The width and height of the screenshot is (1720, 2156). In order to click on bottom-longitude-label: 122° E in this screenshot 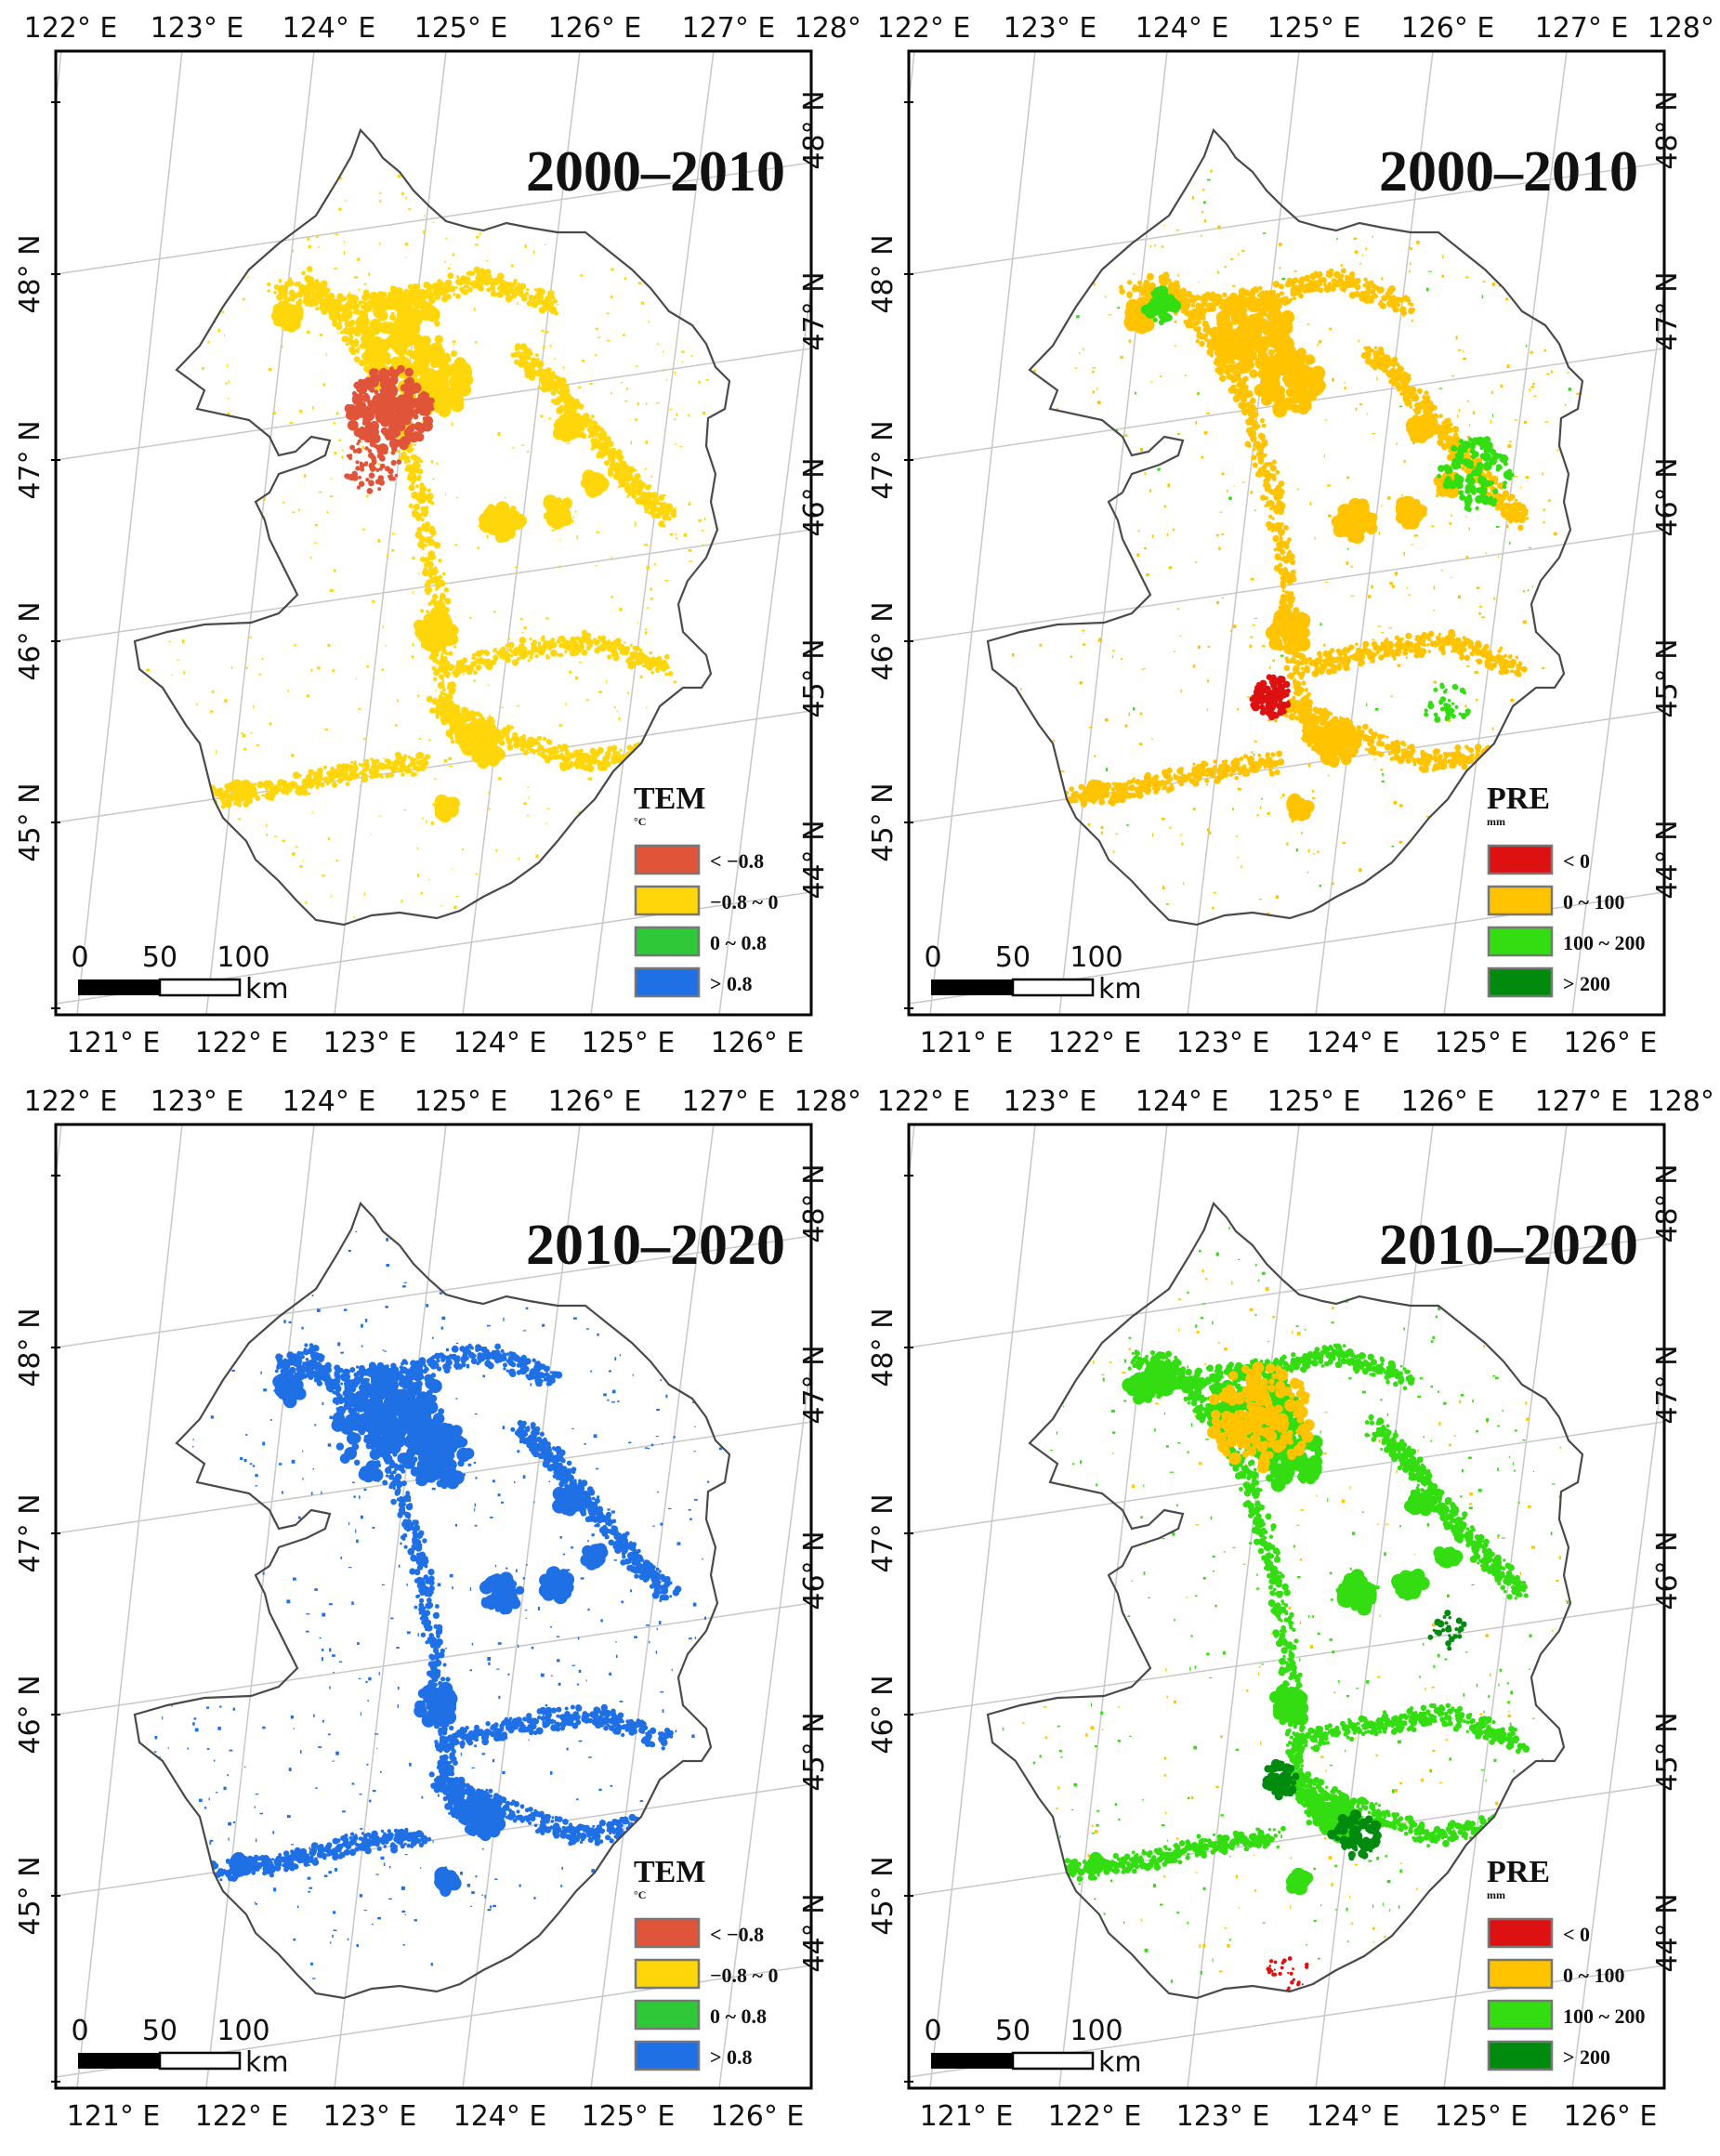, I will do `click(242, 1043)`.